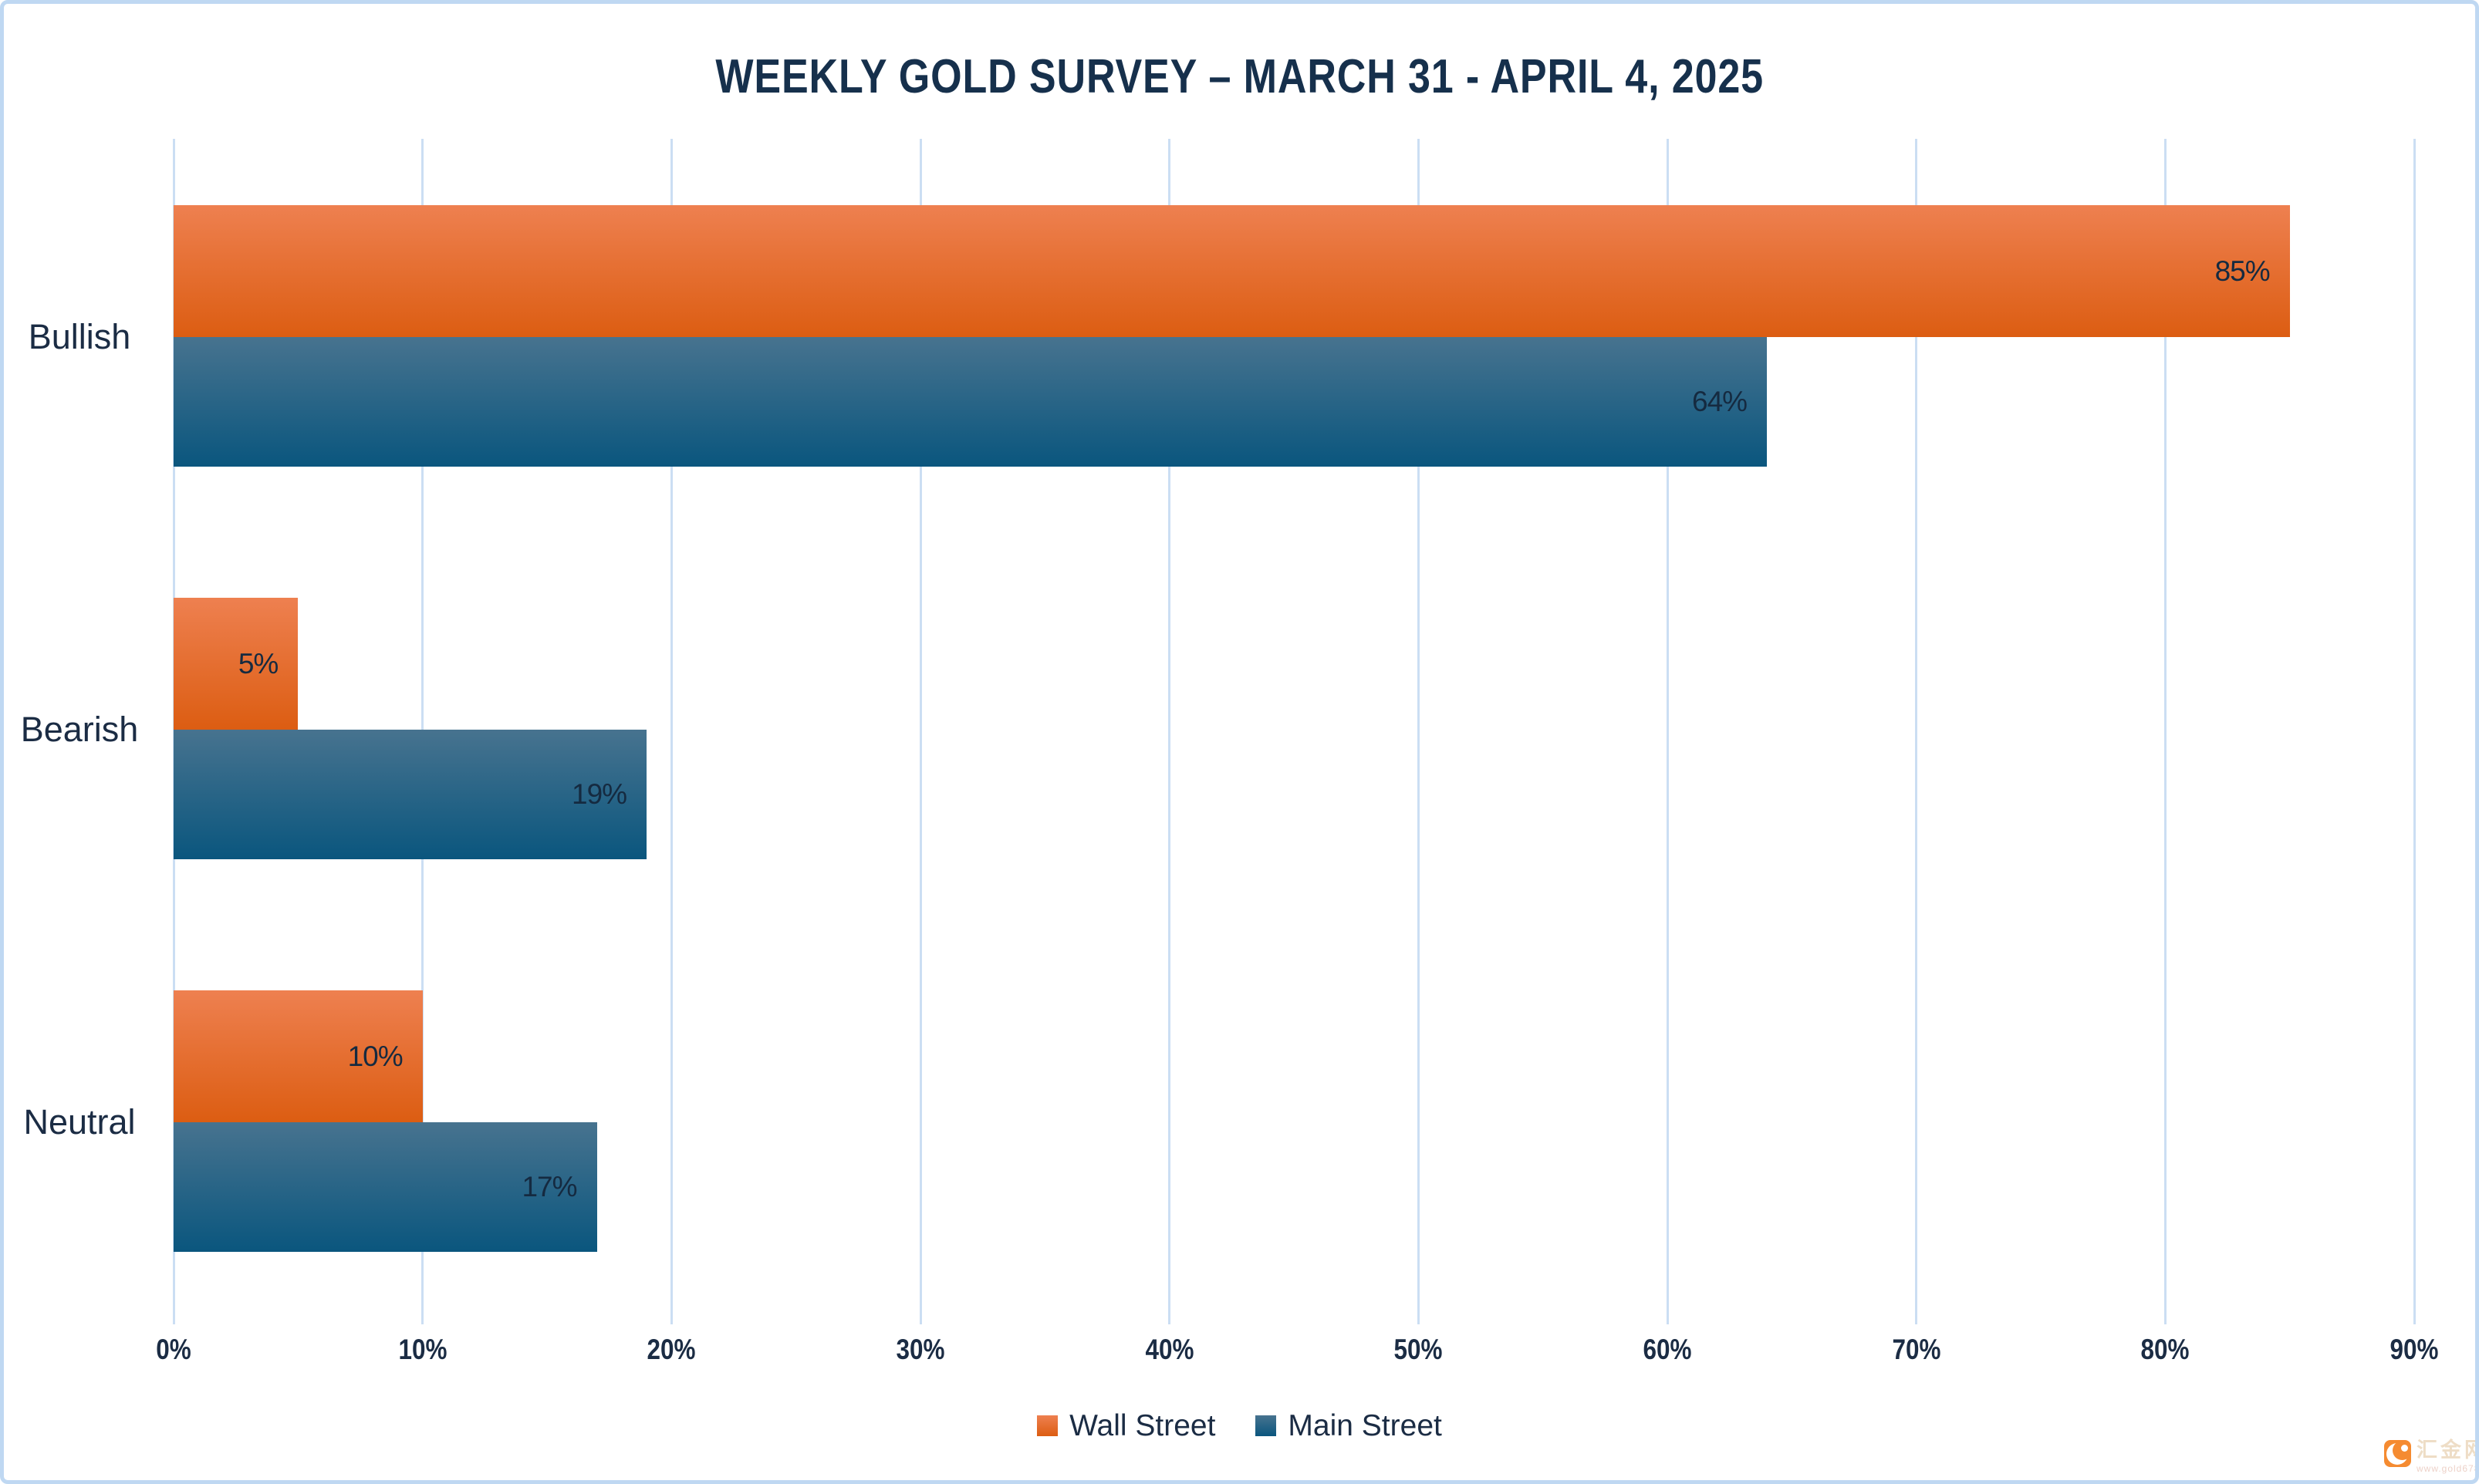 The width and height of the screenshot is (2479, 1484). I want to click on x-tick-label: 30%, so click(920, 1349).